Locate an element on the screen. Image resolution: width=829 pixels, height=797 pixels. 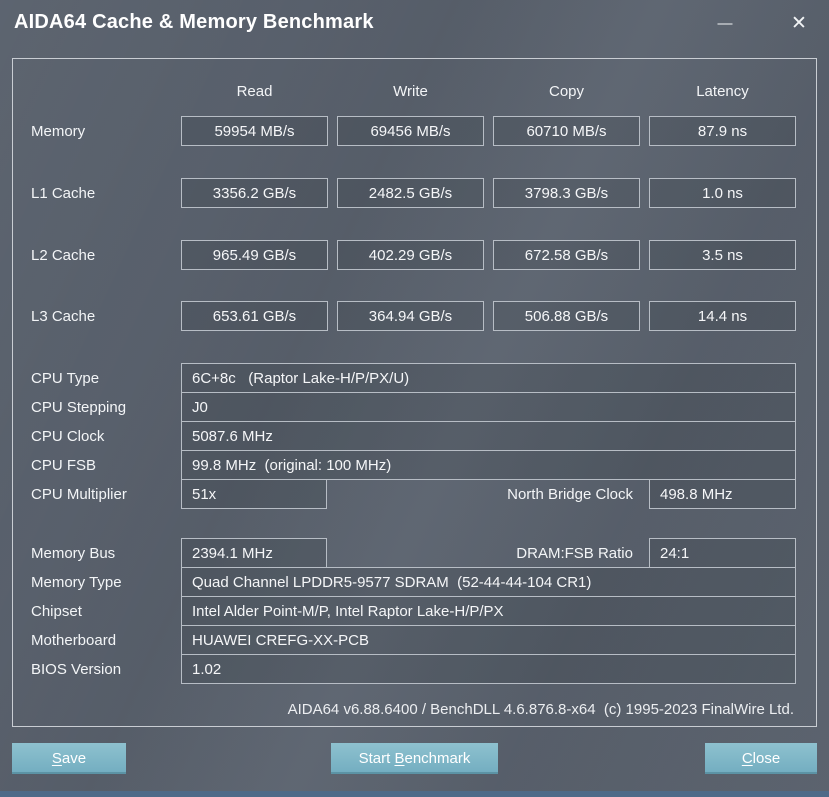
row-label: Memory is located at coordinates (58, 131).